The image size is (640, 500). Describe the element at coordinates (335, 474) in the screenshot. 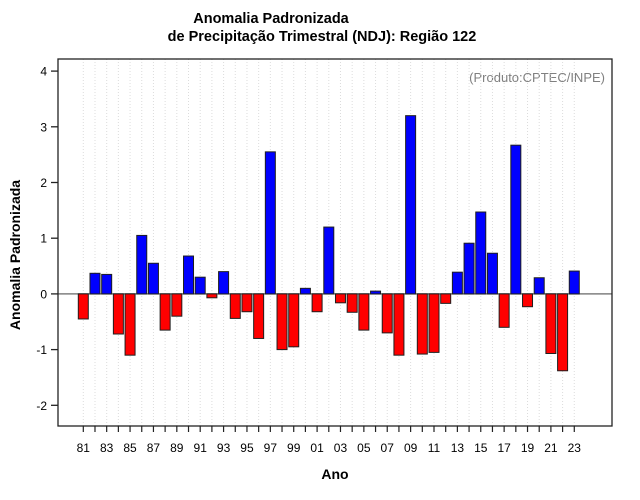

I see `x-axis-title: Ano` at that location.